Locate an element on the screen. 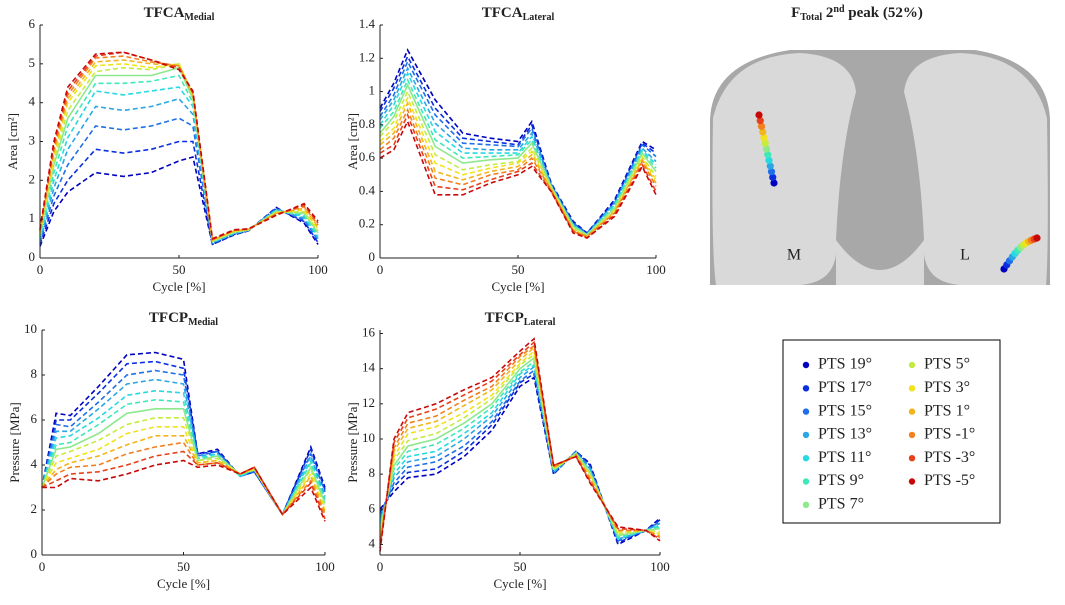 The height and width of the screenshot is (605, 1065). legend-label: PTS 15° is located at coordinates (845, 410).